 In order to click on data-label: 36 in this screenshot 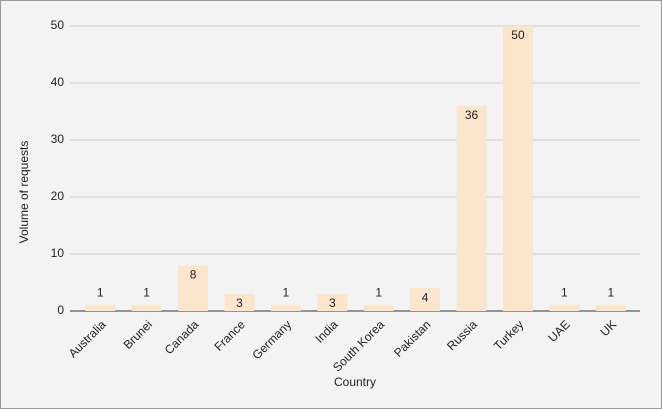, I will do `click(472, 115)`.